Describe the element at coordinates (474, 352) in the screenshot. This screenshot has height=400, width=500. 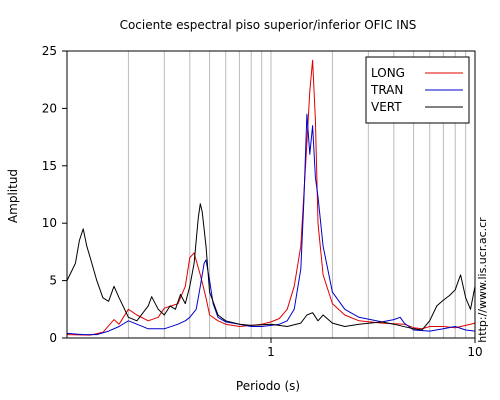
I see `x-tick-label: 10` at that location.